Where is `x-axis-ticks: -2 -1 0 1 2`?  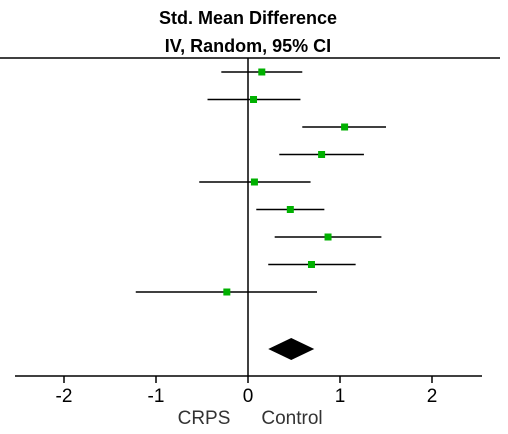 x-axis-ticks: -2 -1 0 1 2 is located at coordinates (247, 391).